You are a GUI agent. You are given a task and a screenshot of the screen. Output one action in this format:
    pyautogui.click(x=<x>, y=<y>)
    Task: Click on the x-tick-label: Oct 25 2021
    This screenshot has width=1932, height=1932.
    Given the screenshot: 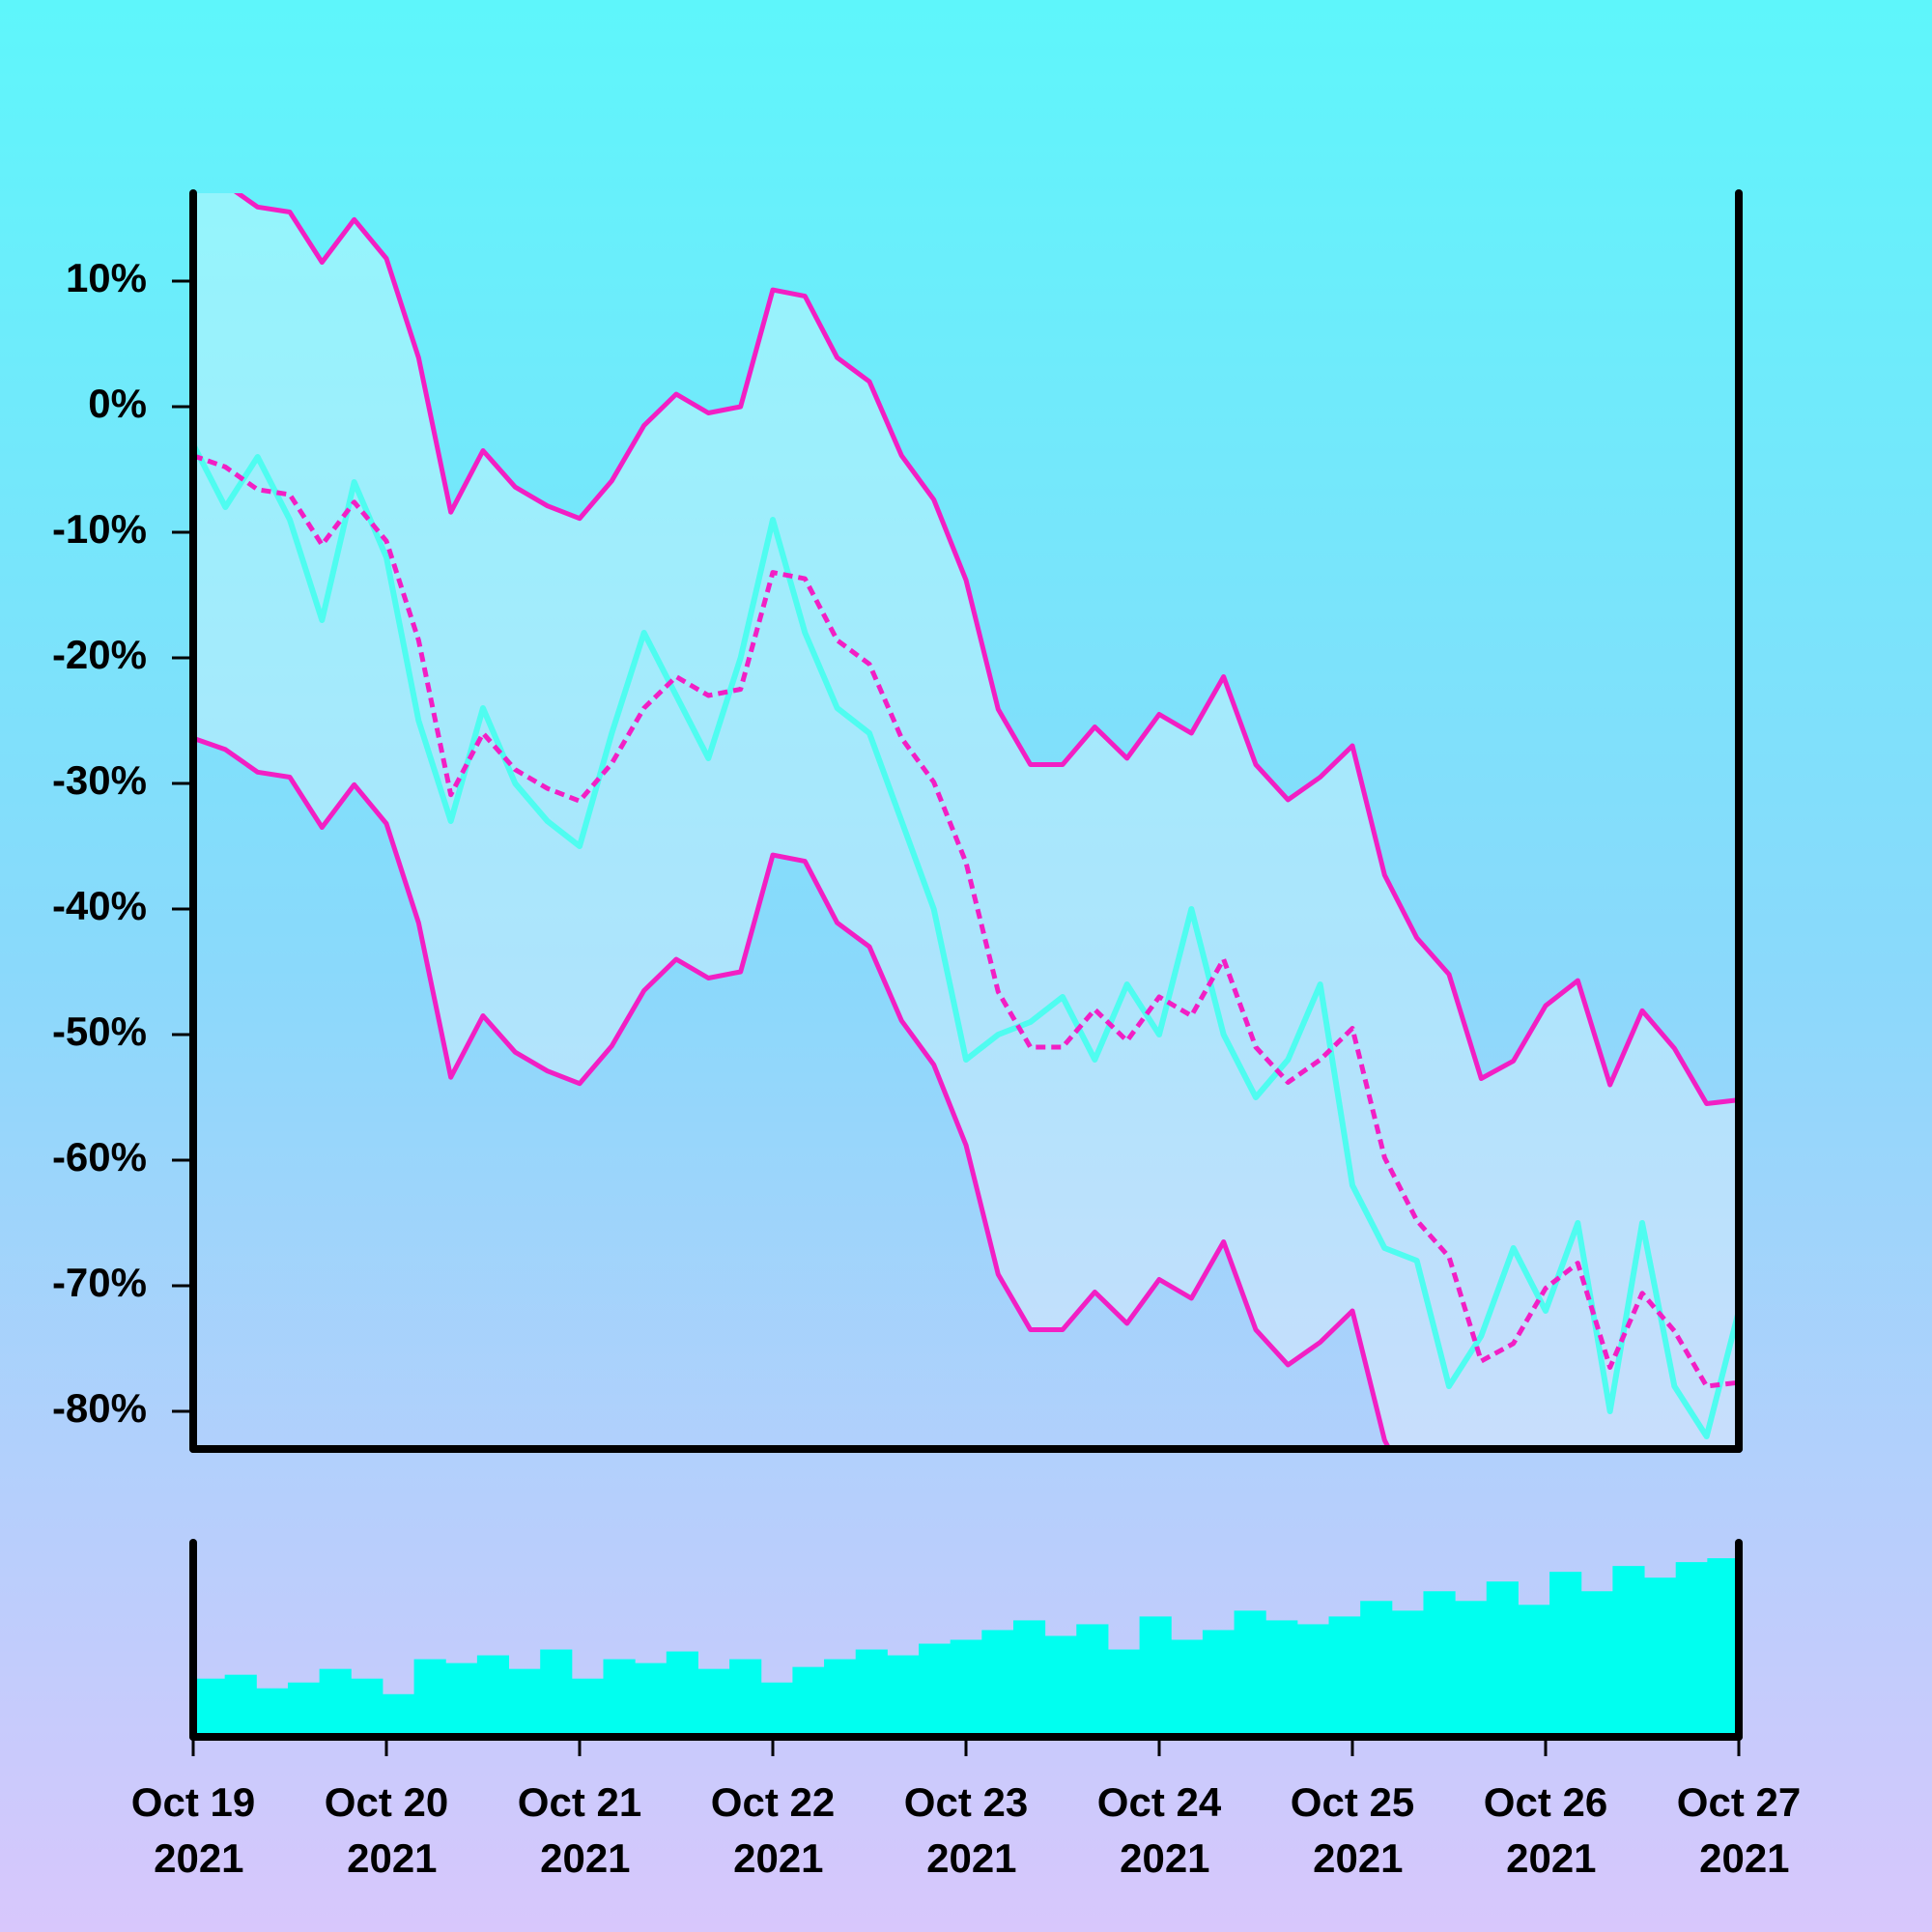 What is the action you would take?
    pyautogui.click(x=1352, y=1830)
    